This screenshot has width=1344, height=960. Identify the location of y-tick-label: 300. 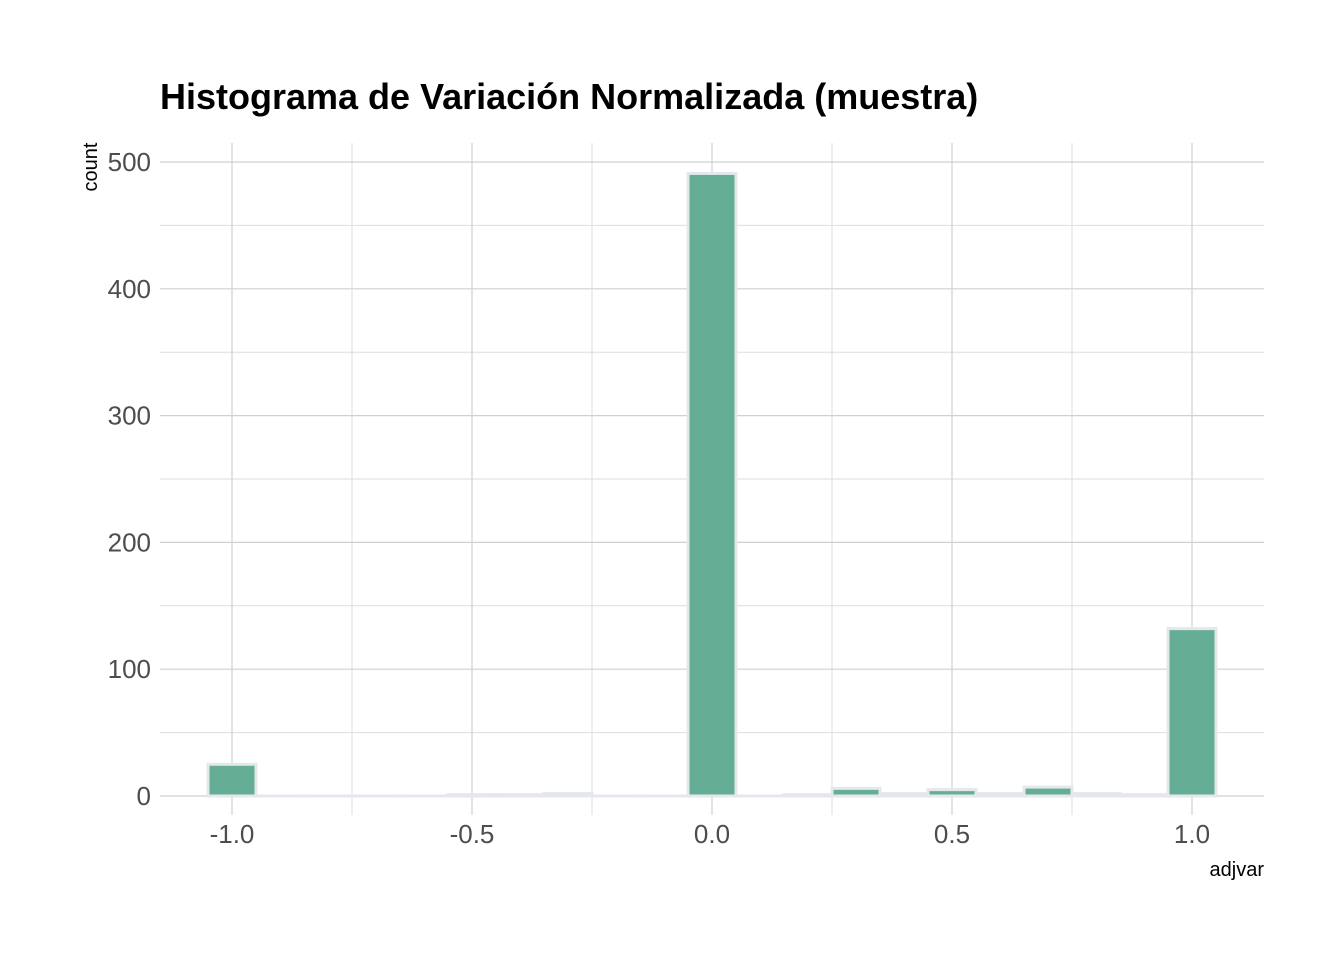
(129, 416).